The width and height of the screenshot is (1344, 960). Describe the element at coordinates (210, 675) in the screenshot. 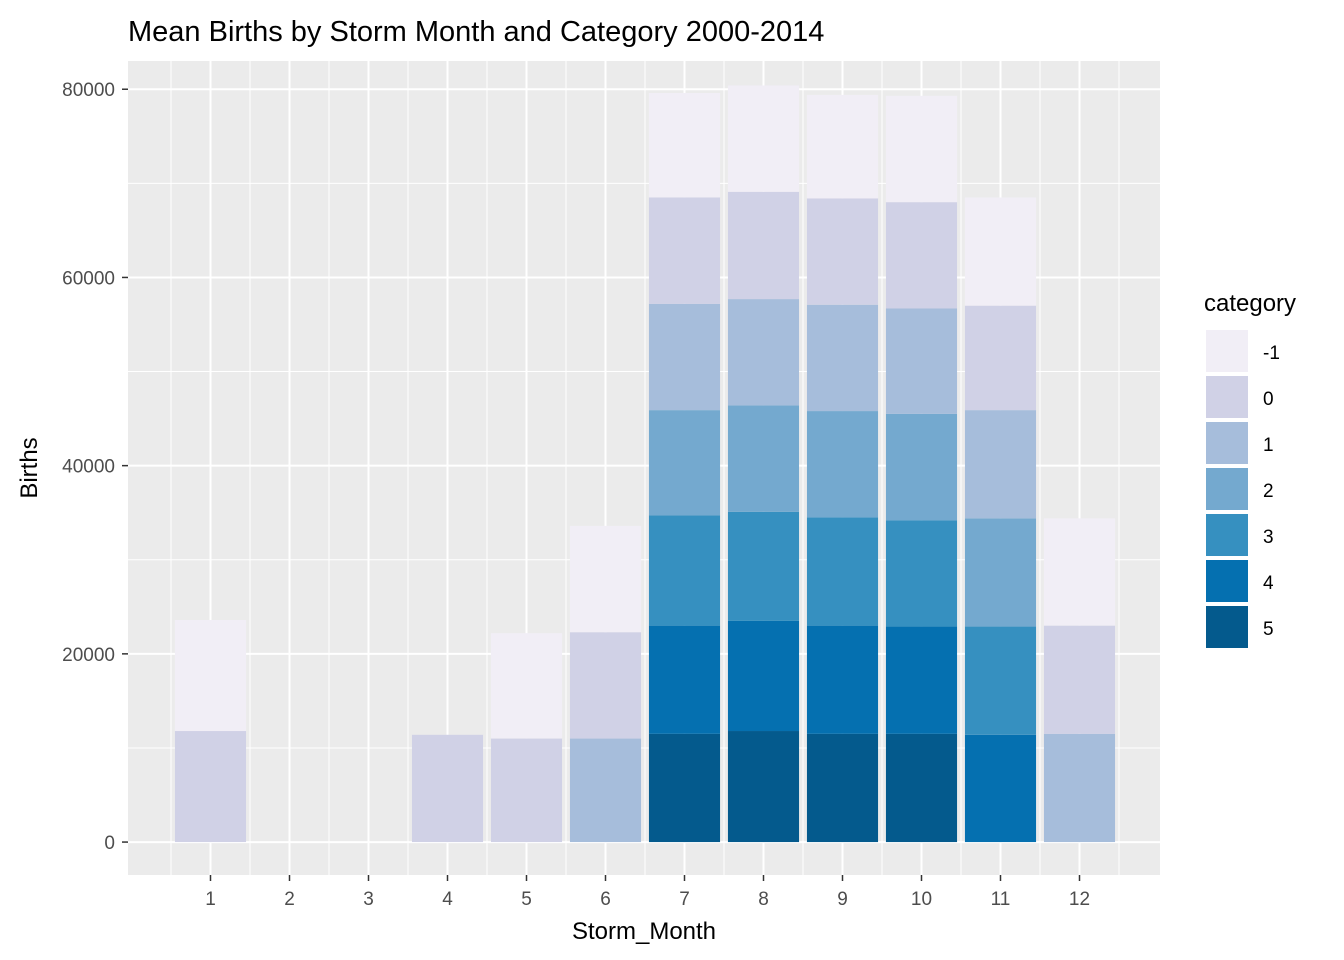

I see `bar-segment-month-1-cat--1` at that location.